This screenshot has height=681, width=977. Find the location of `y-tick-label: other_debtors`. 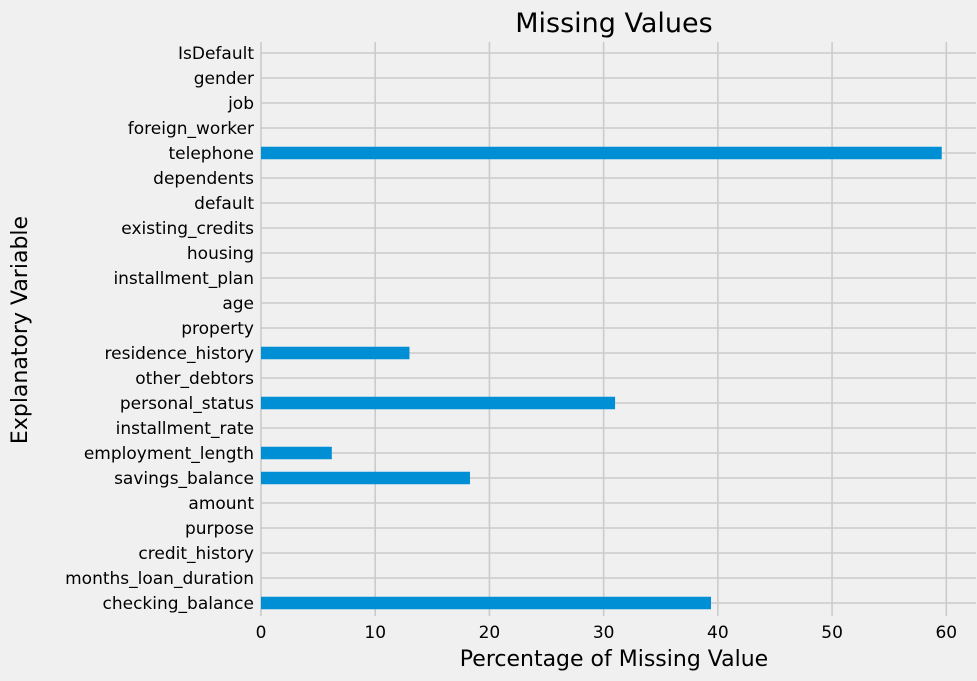

y-tick-label: other_debtors is located at coordinates (194, 379).